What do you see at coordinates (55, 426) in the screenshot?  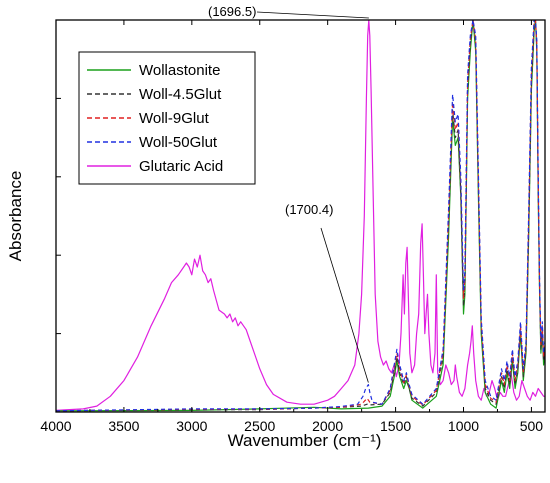 I see `x-tick-label: 4000` at bounding box center [55, 426].